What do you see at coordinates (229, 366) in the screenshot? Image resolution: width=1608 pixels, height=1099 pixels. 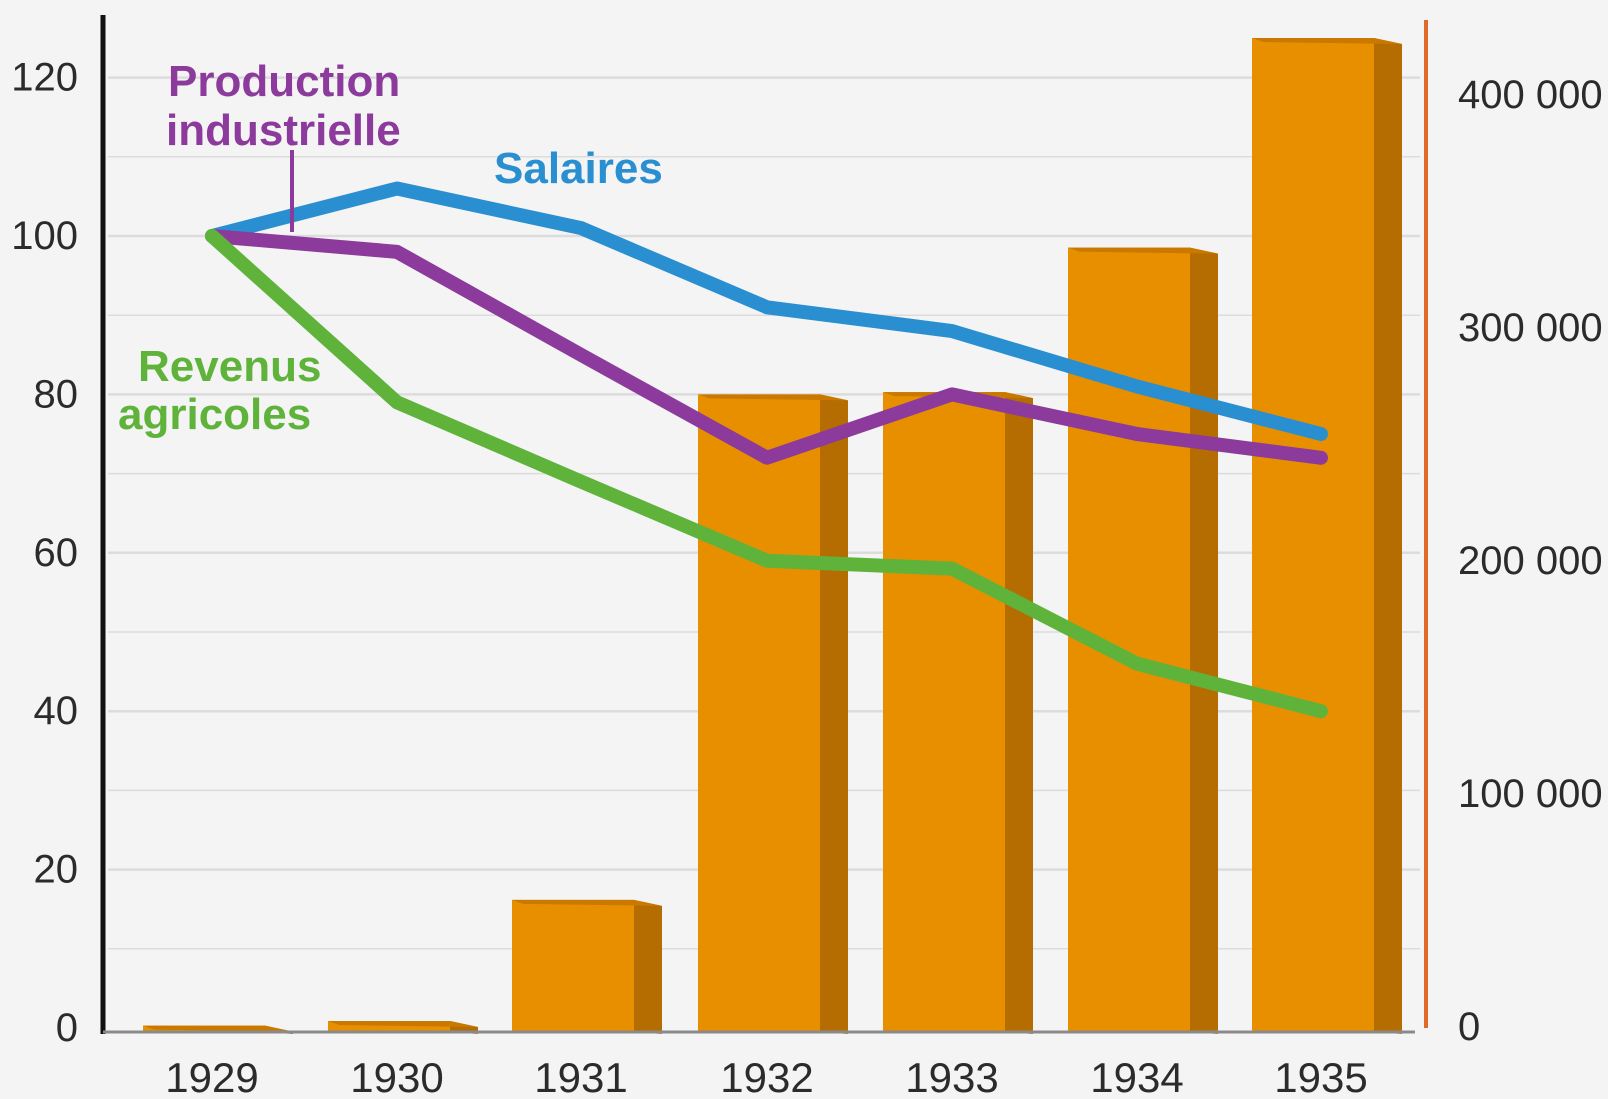 I see `revenus-label-line1: Revenus` at bounding box center [229, 366].